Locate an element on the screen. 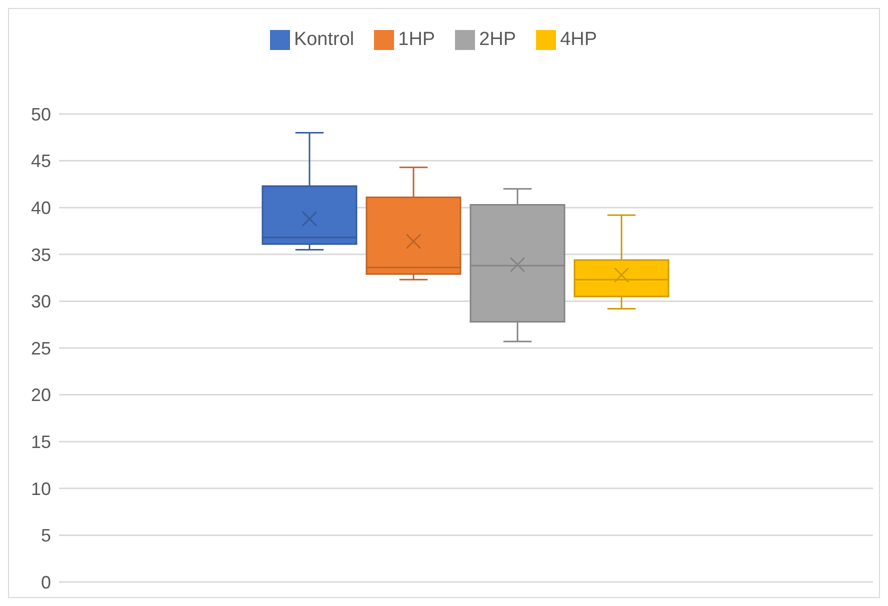 The height and width of the screenshot is (606, 888). y-tick-label: 5 is located at coordinates (45, 536).